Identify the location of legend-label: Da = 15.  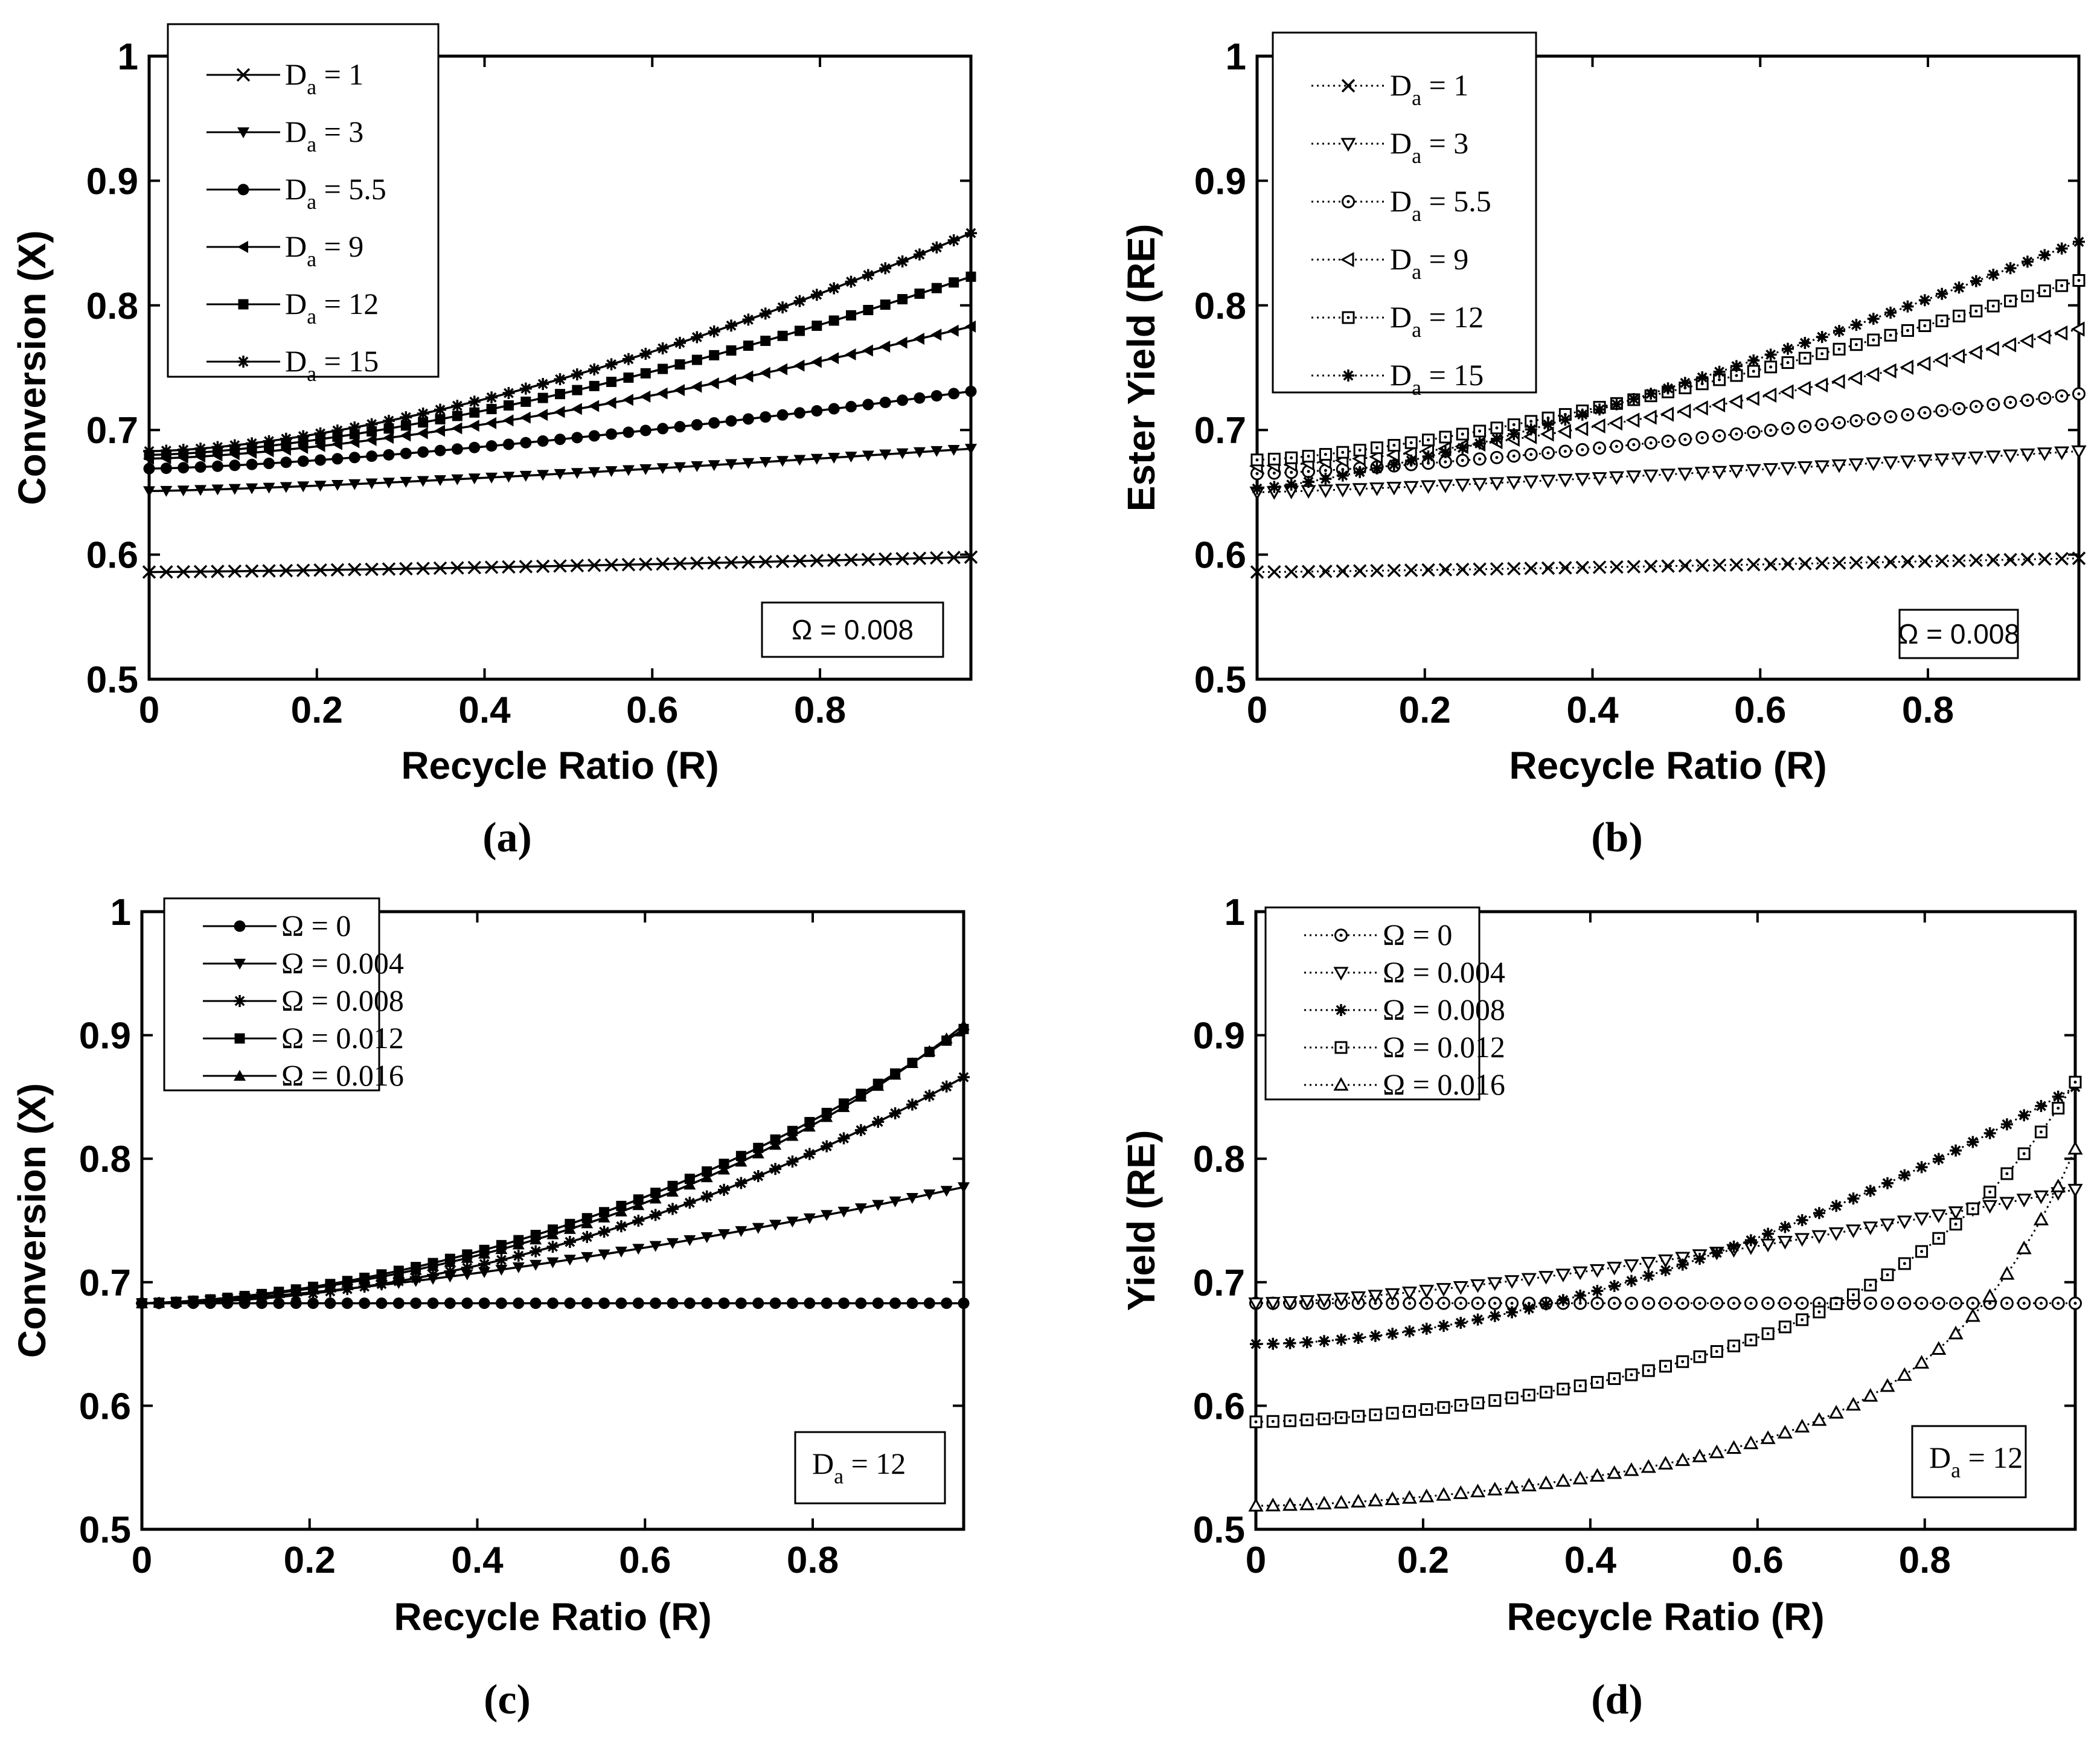
(1437, 379).